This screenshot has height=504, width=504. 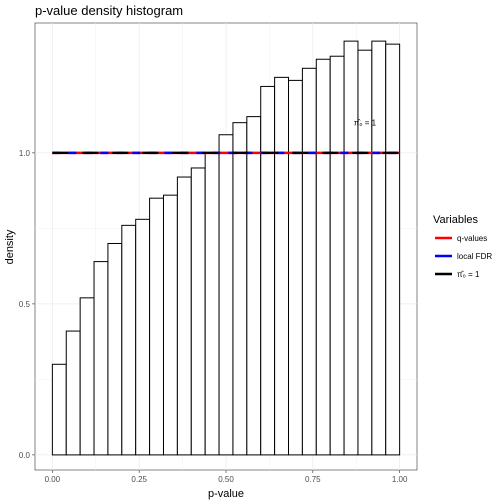 What do you see at coordinates (456, 220) in the screenshot?
I see `legend-title: Variables` at bounding box center [456, 220].